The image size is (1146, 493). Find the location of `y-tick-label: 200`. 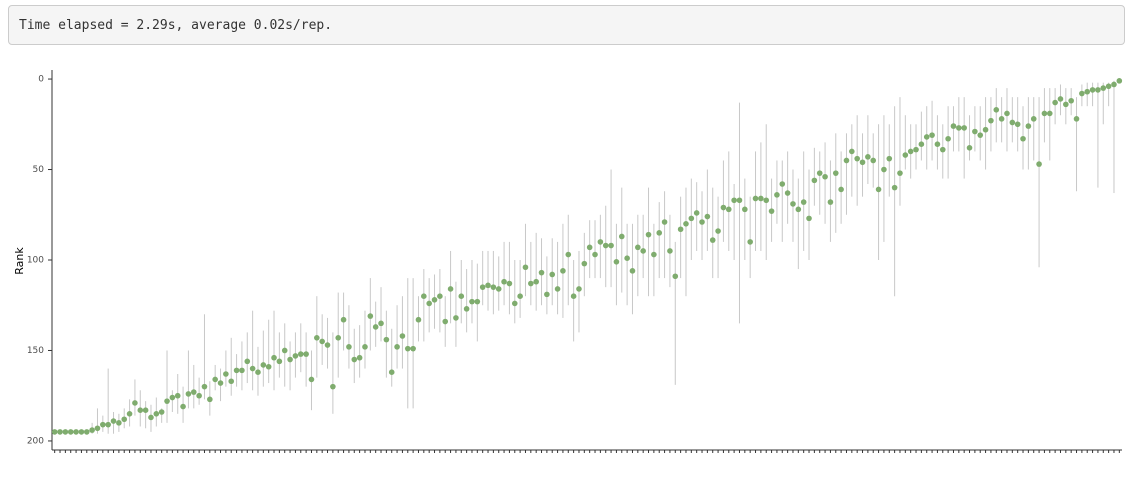

y-tick-label: 200 is located at coordinates (35, 441).